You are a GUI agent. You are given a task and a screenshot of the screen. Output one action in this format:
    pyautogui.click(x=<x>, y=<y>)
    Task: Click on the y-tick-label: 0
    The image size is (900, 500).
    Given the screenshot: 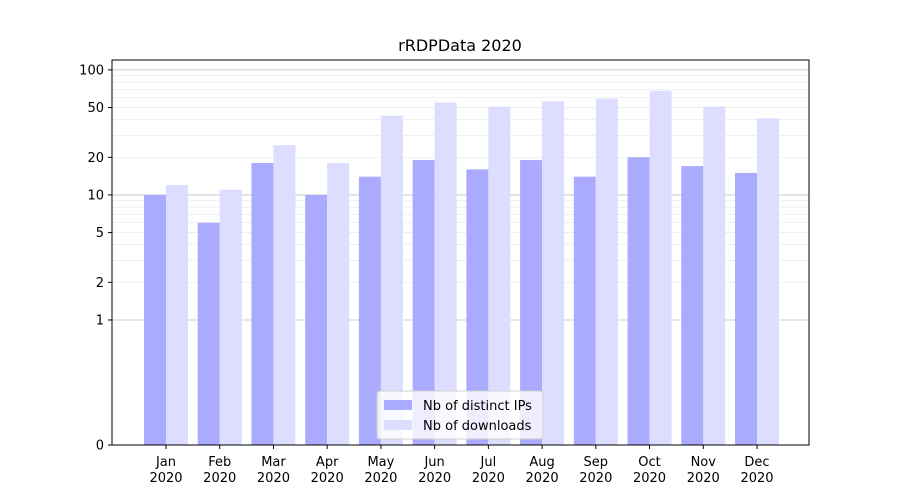 What is the action you would take?
    pyautogui.click(x=100, y=446)
    